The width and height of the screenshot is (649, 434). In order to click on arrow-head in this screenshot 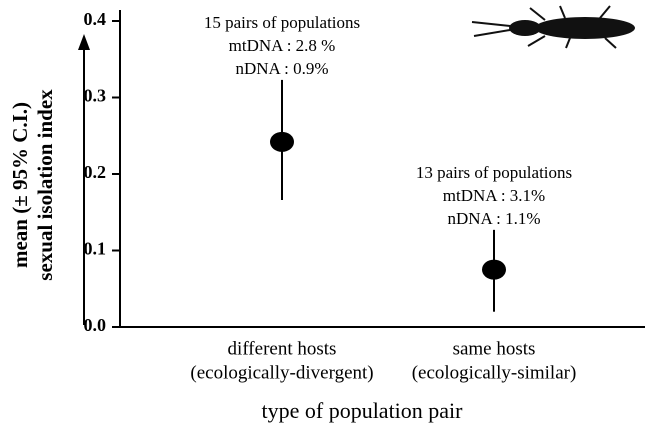, I will do `click(84, 42)`.